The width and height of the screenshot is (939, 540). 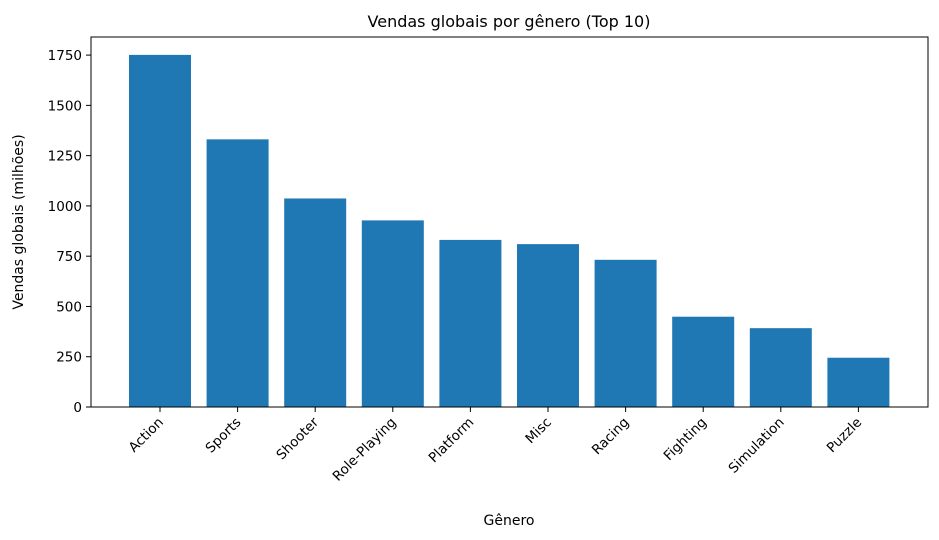 What do you see at coordinates (19, 221) in the screenshot?
I see `y-axis-label: Vendas globais (milhões)` at bounding box center [19, 221].